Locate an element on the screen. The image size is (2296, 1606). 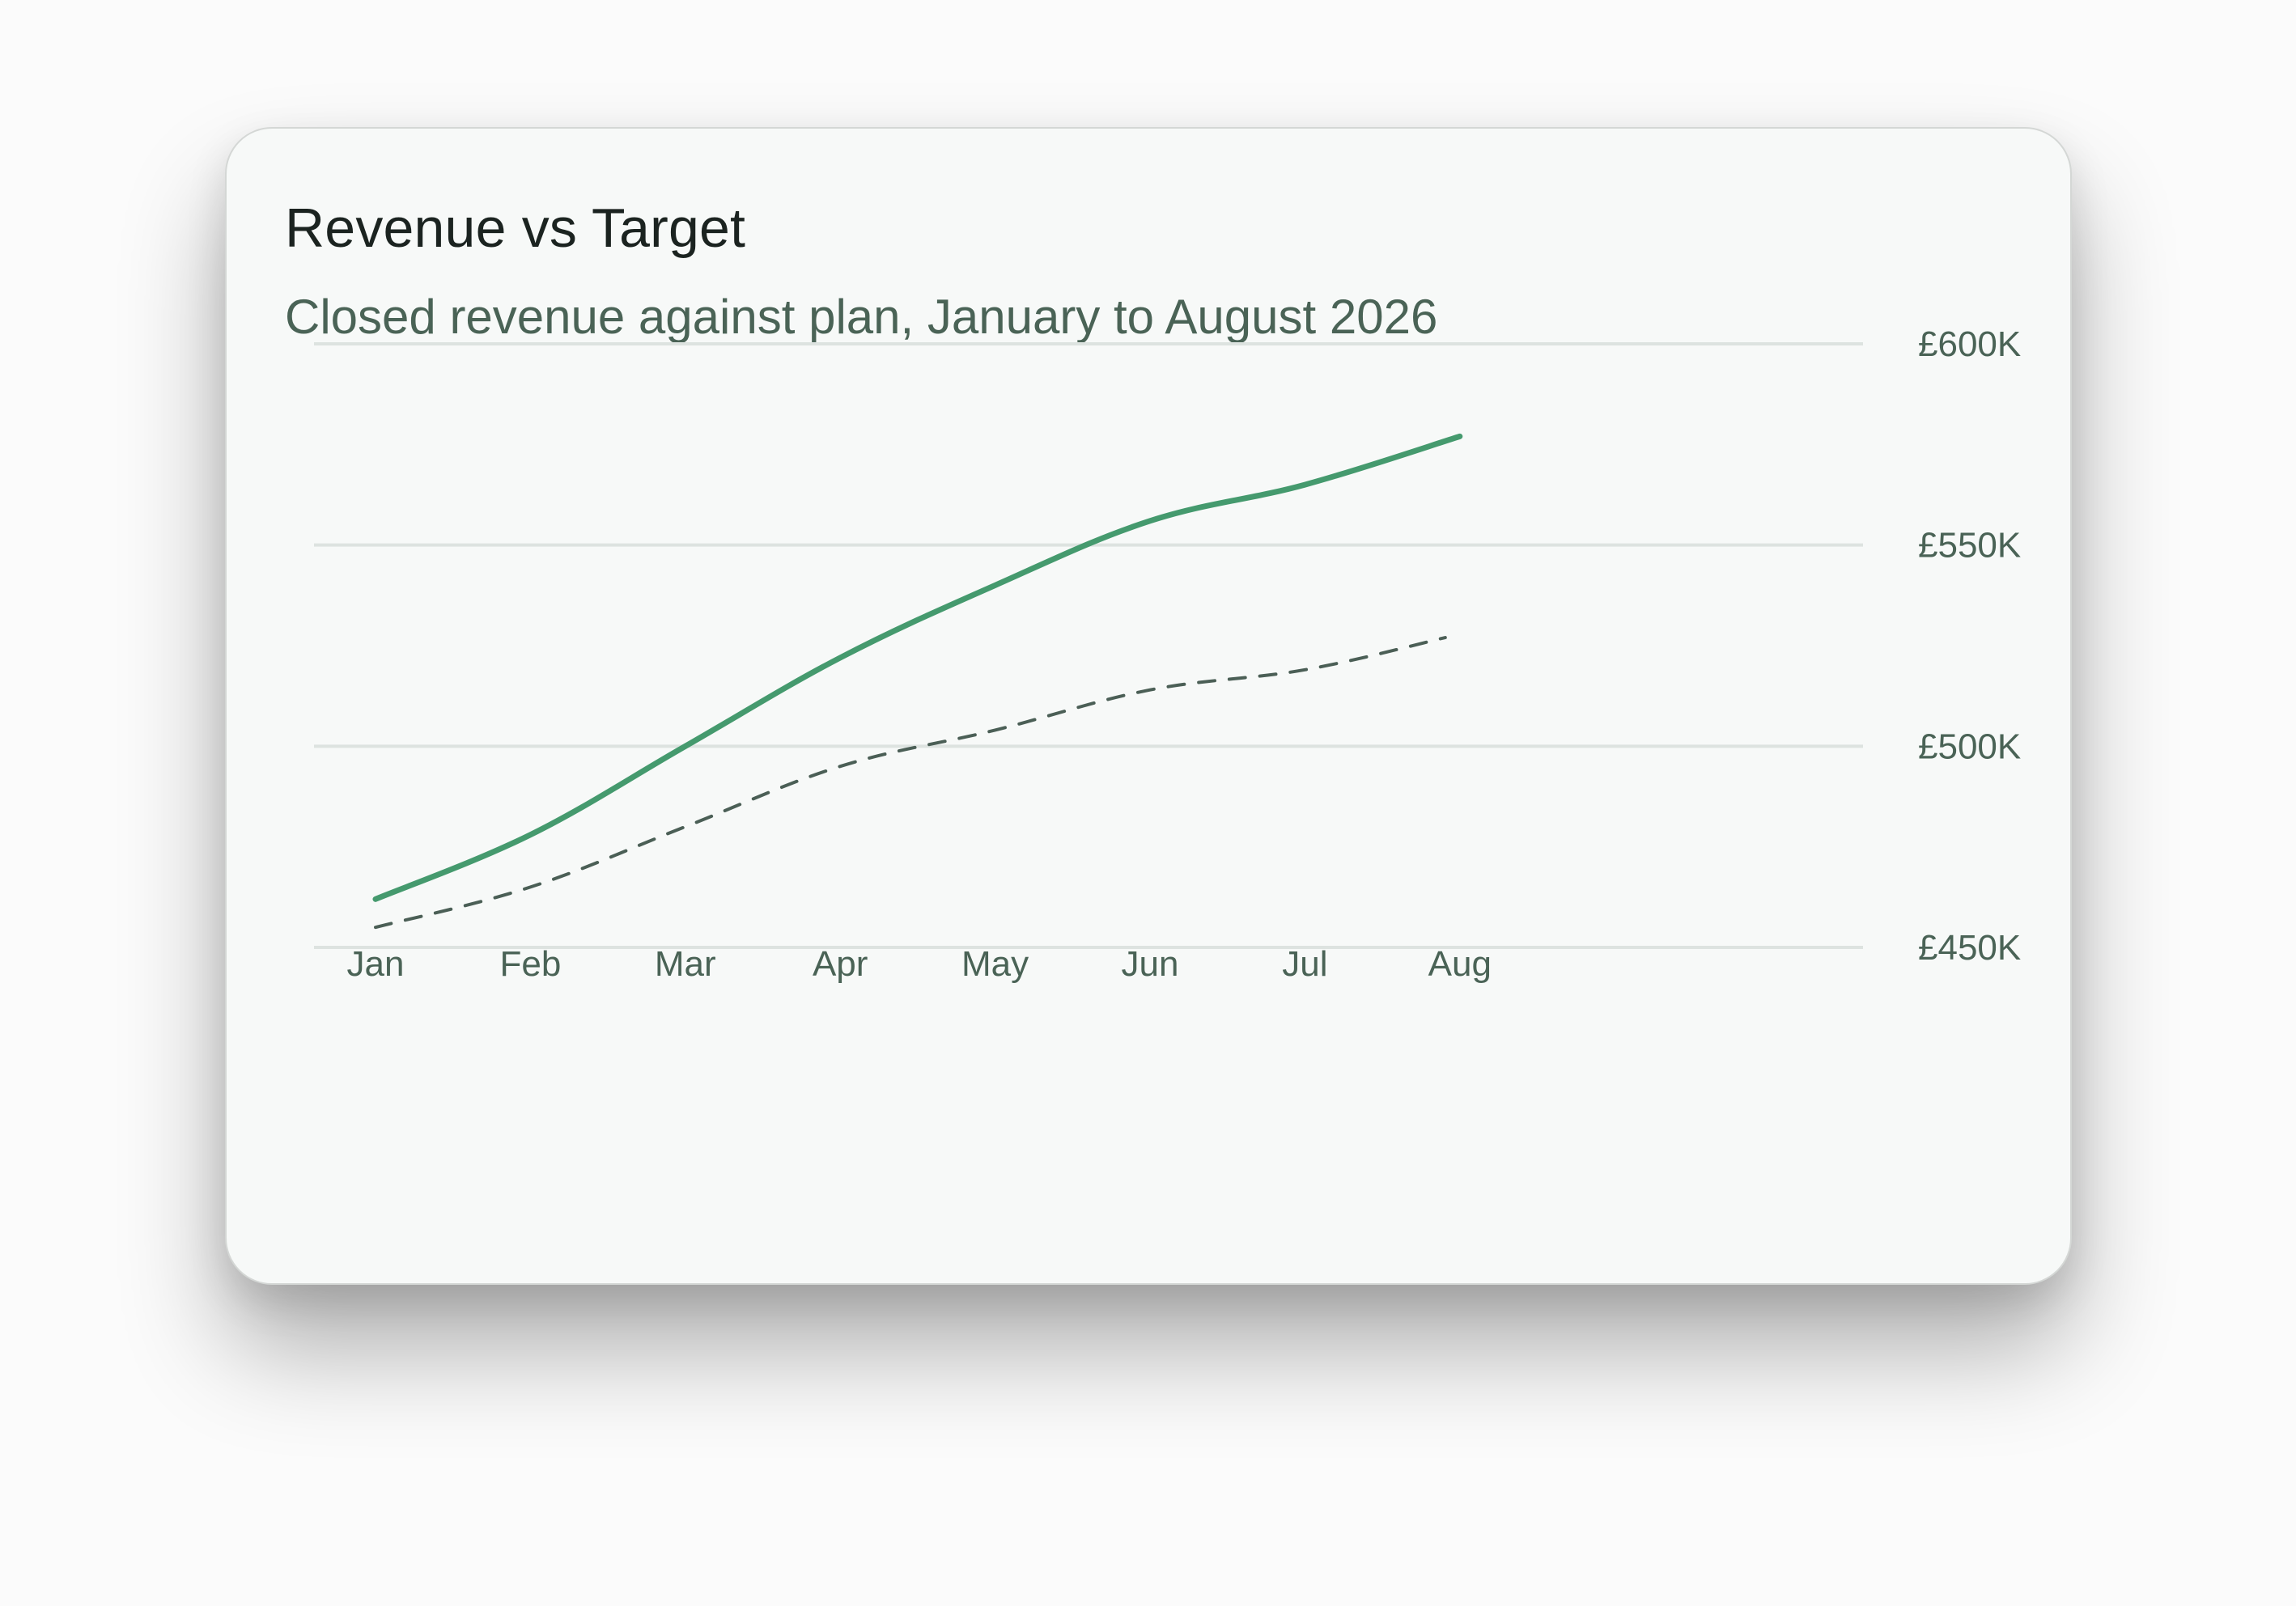
target-series-line is located at coordinates (910, 783).